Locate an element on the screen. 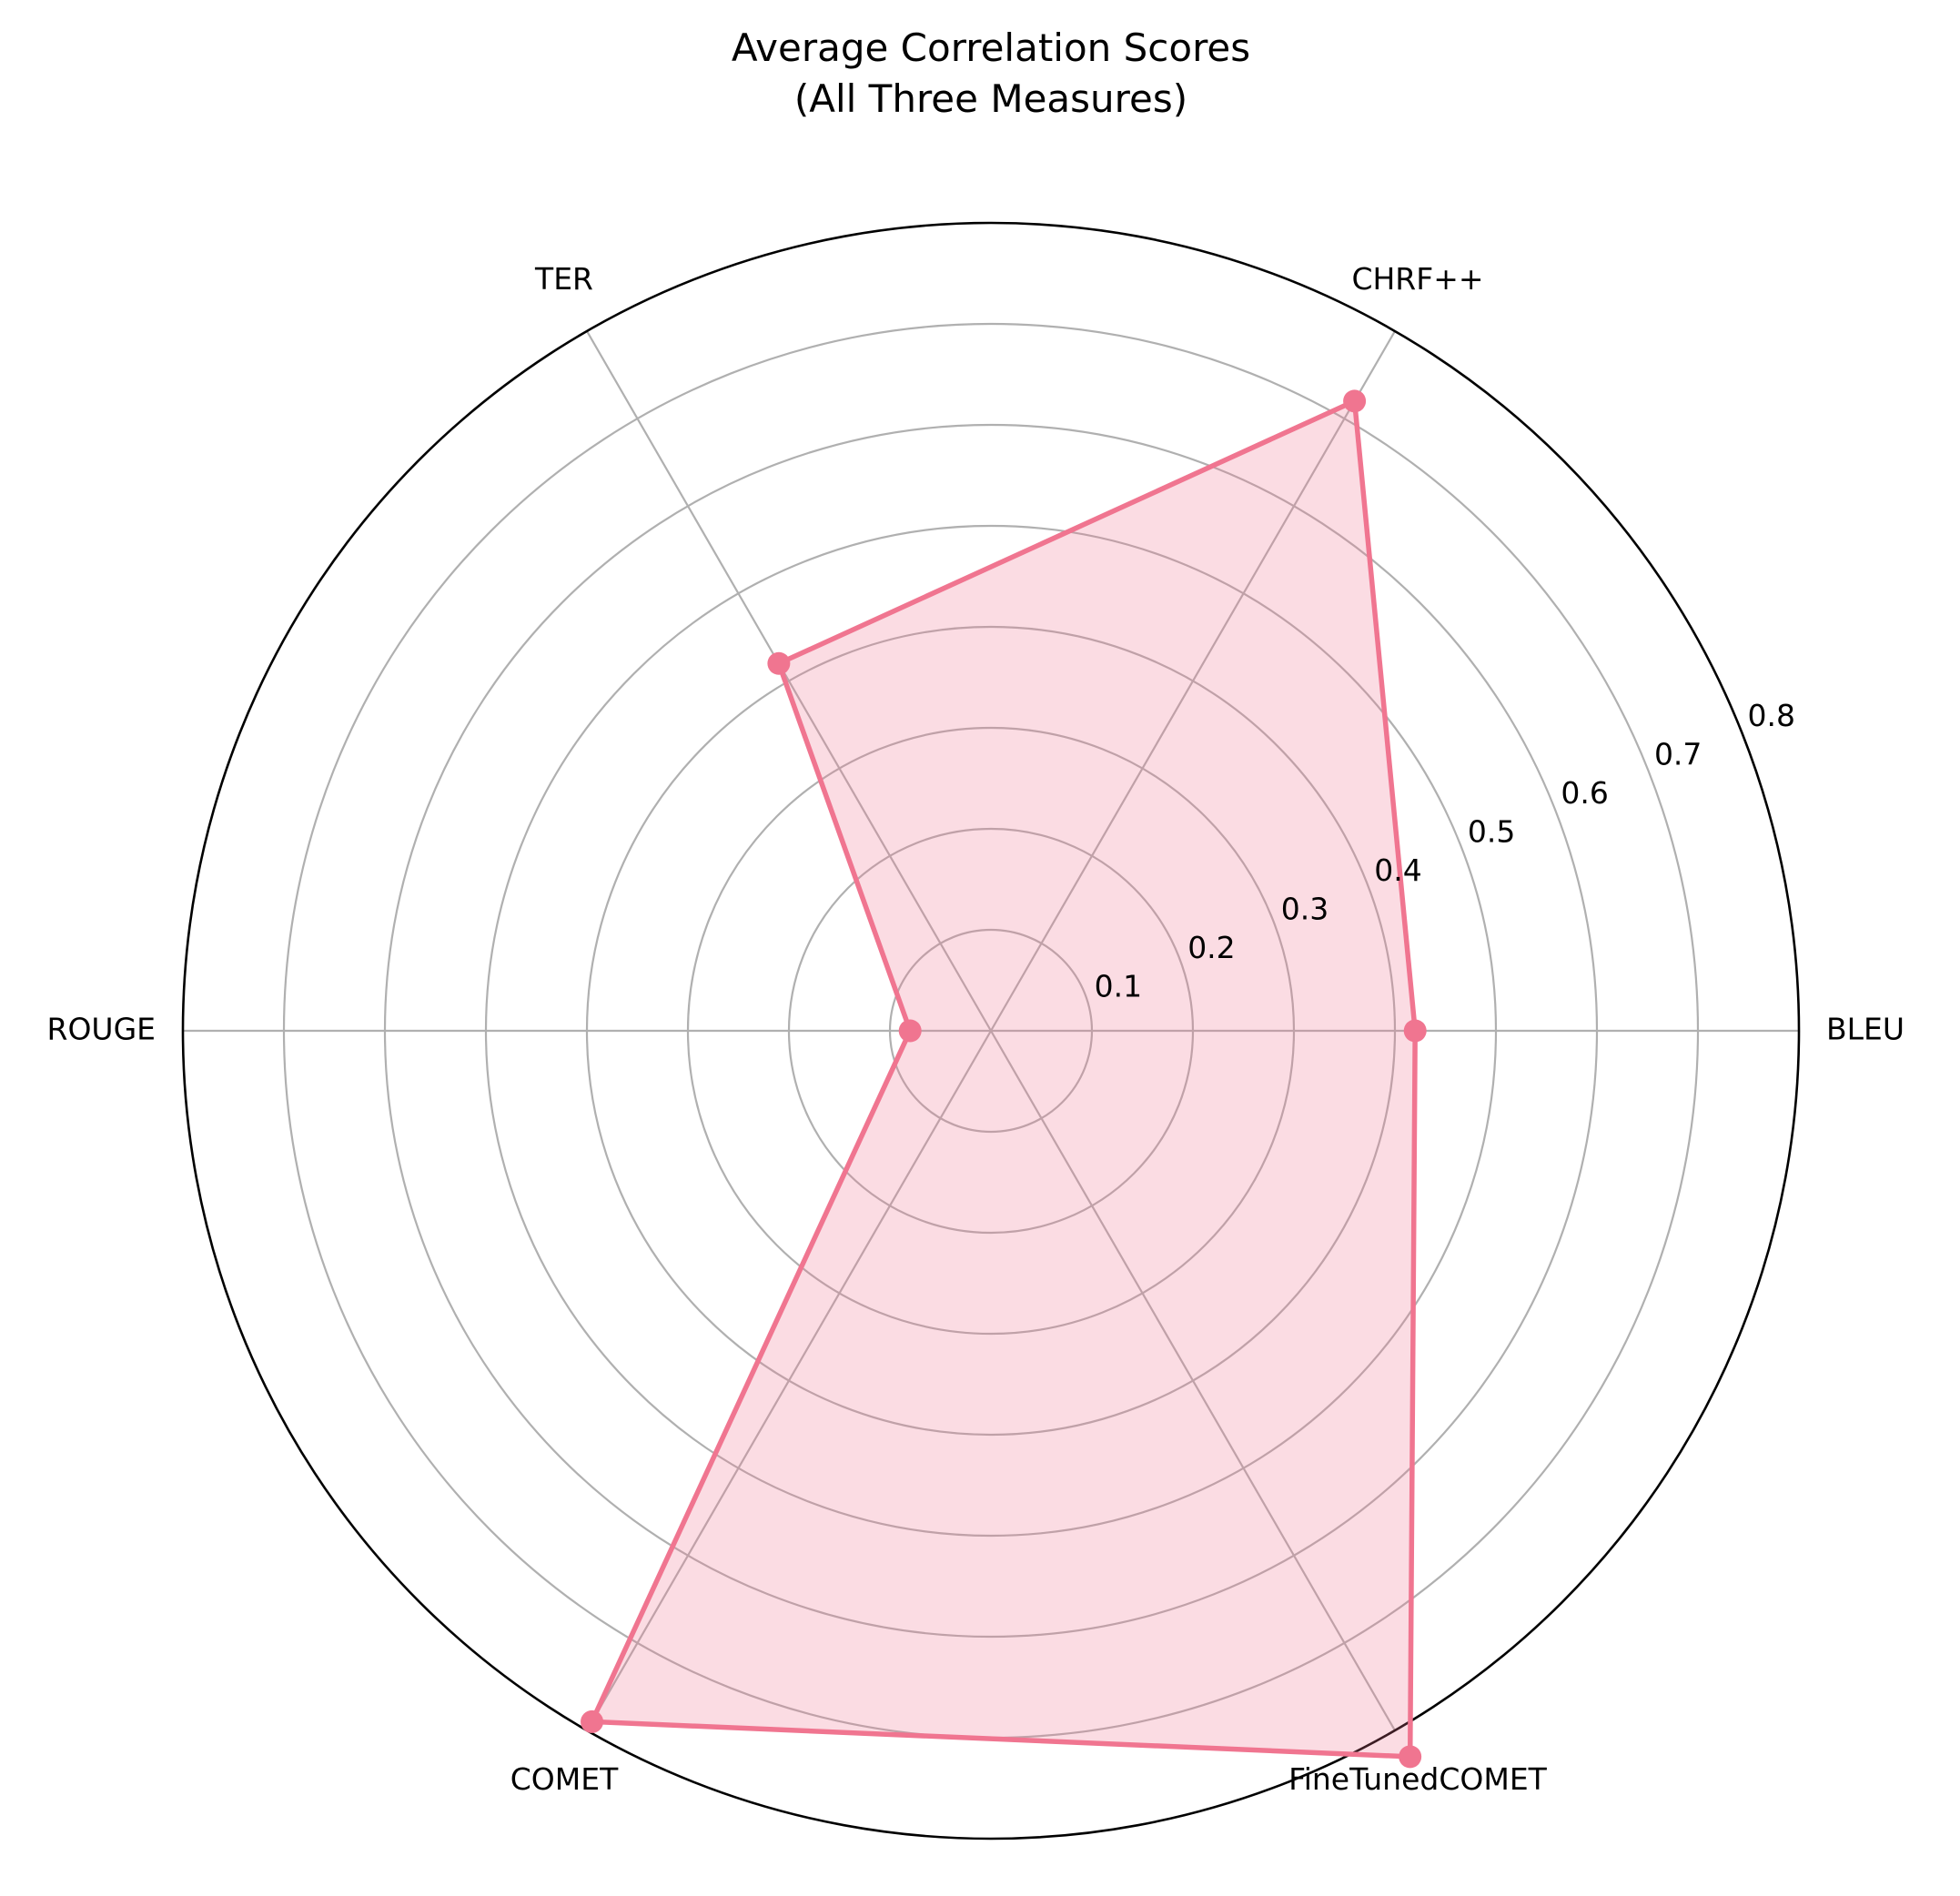 This screenshot has width=1960, height=1896. category-label-rouge: ROUGE is located at coordinates (101, 1029).